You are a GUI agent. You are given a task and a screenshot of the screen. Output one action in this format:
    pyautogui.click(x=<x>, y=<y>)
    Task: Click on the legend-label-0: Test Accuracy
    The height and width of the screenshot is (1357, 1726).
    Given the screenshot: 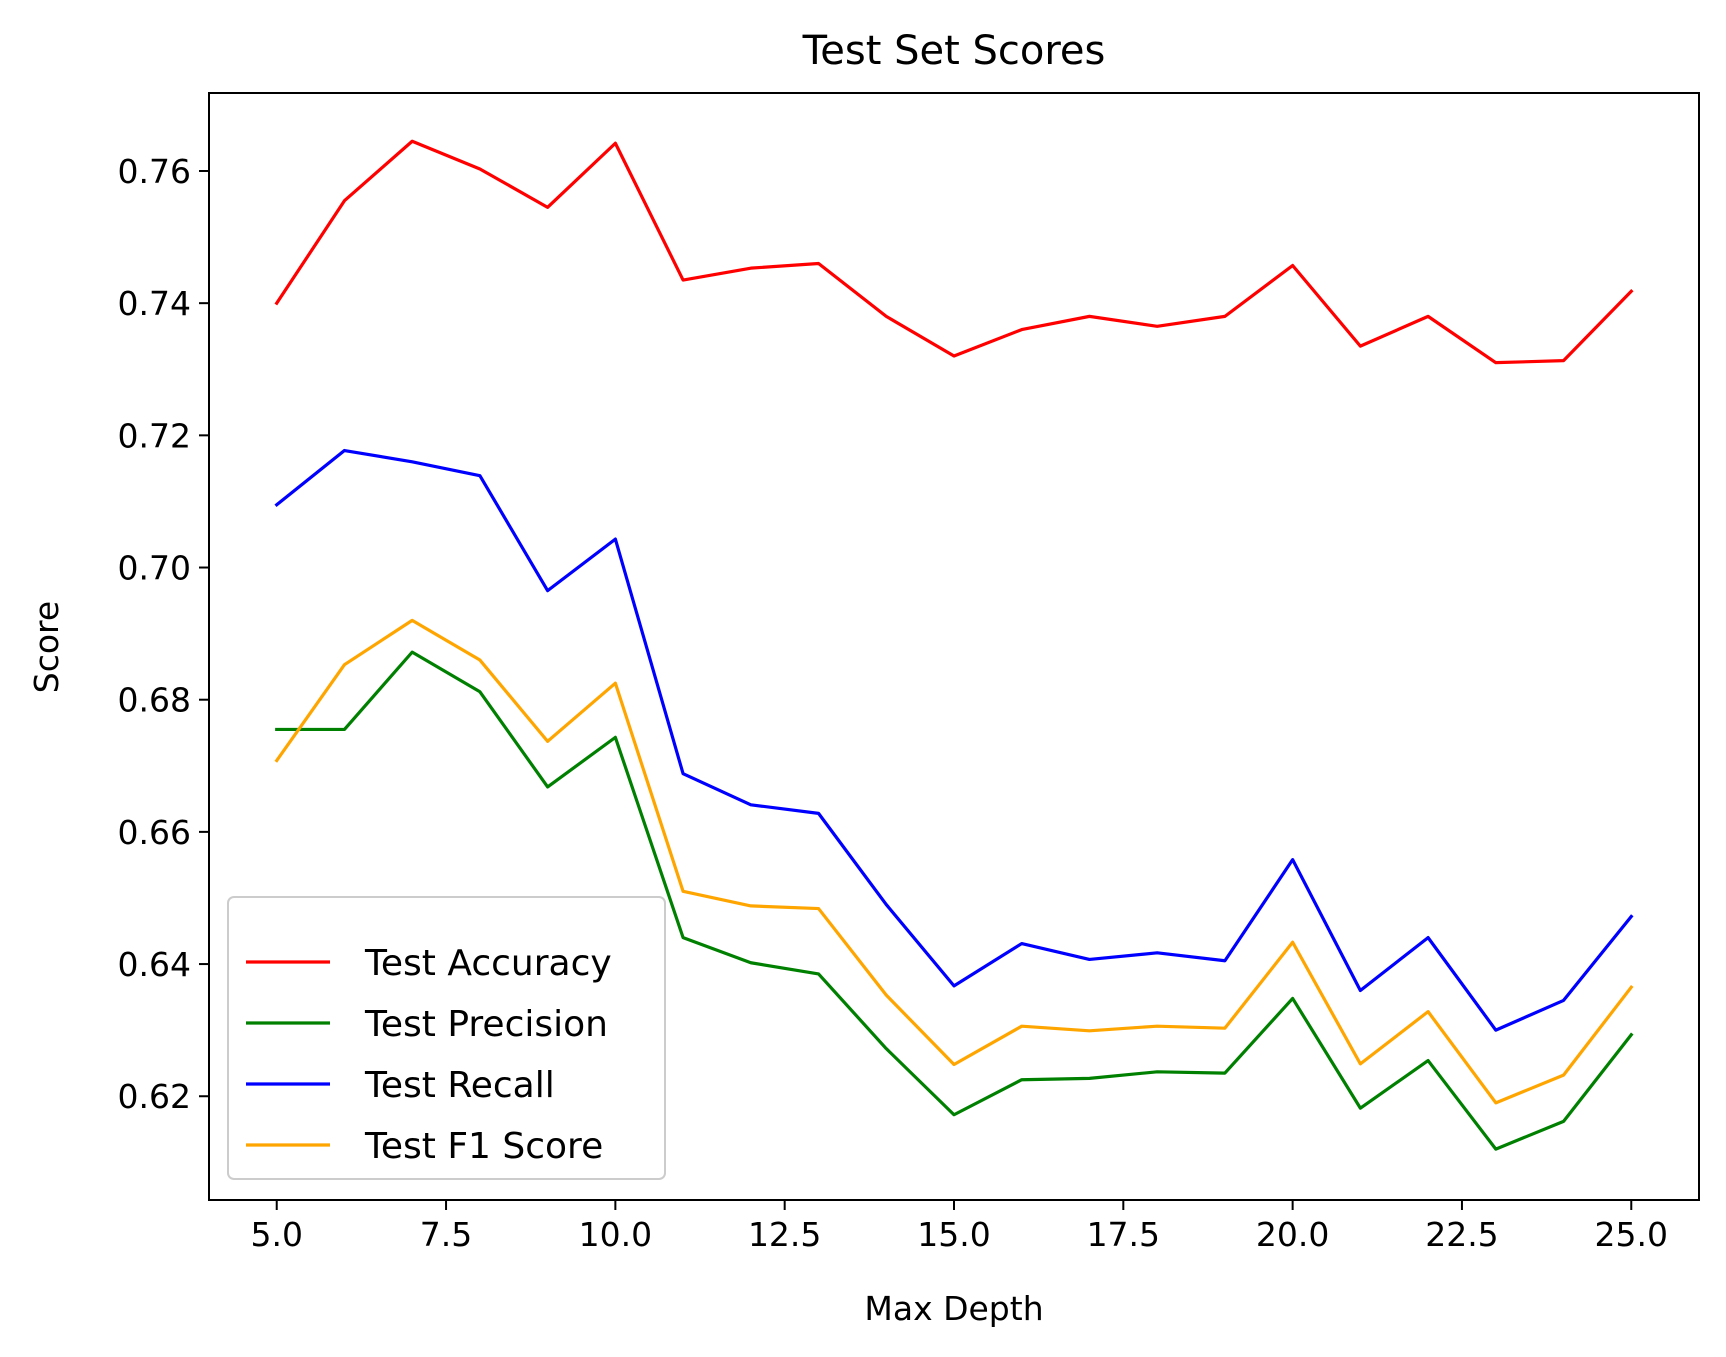 What is the action you would take?
    pyautogui.click(x=488, y=963)
    